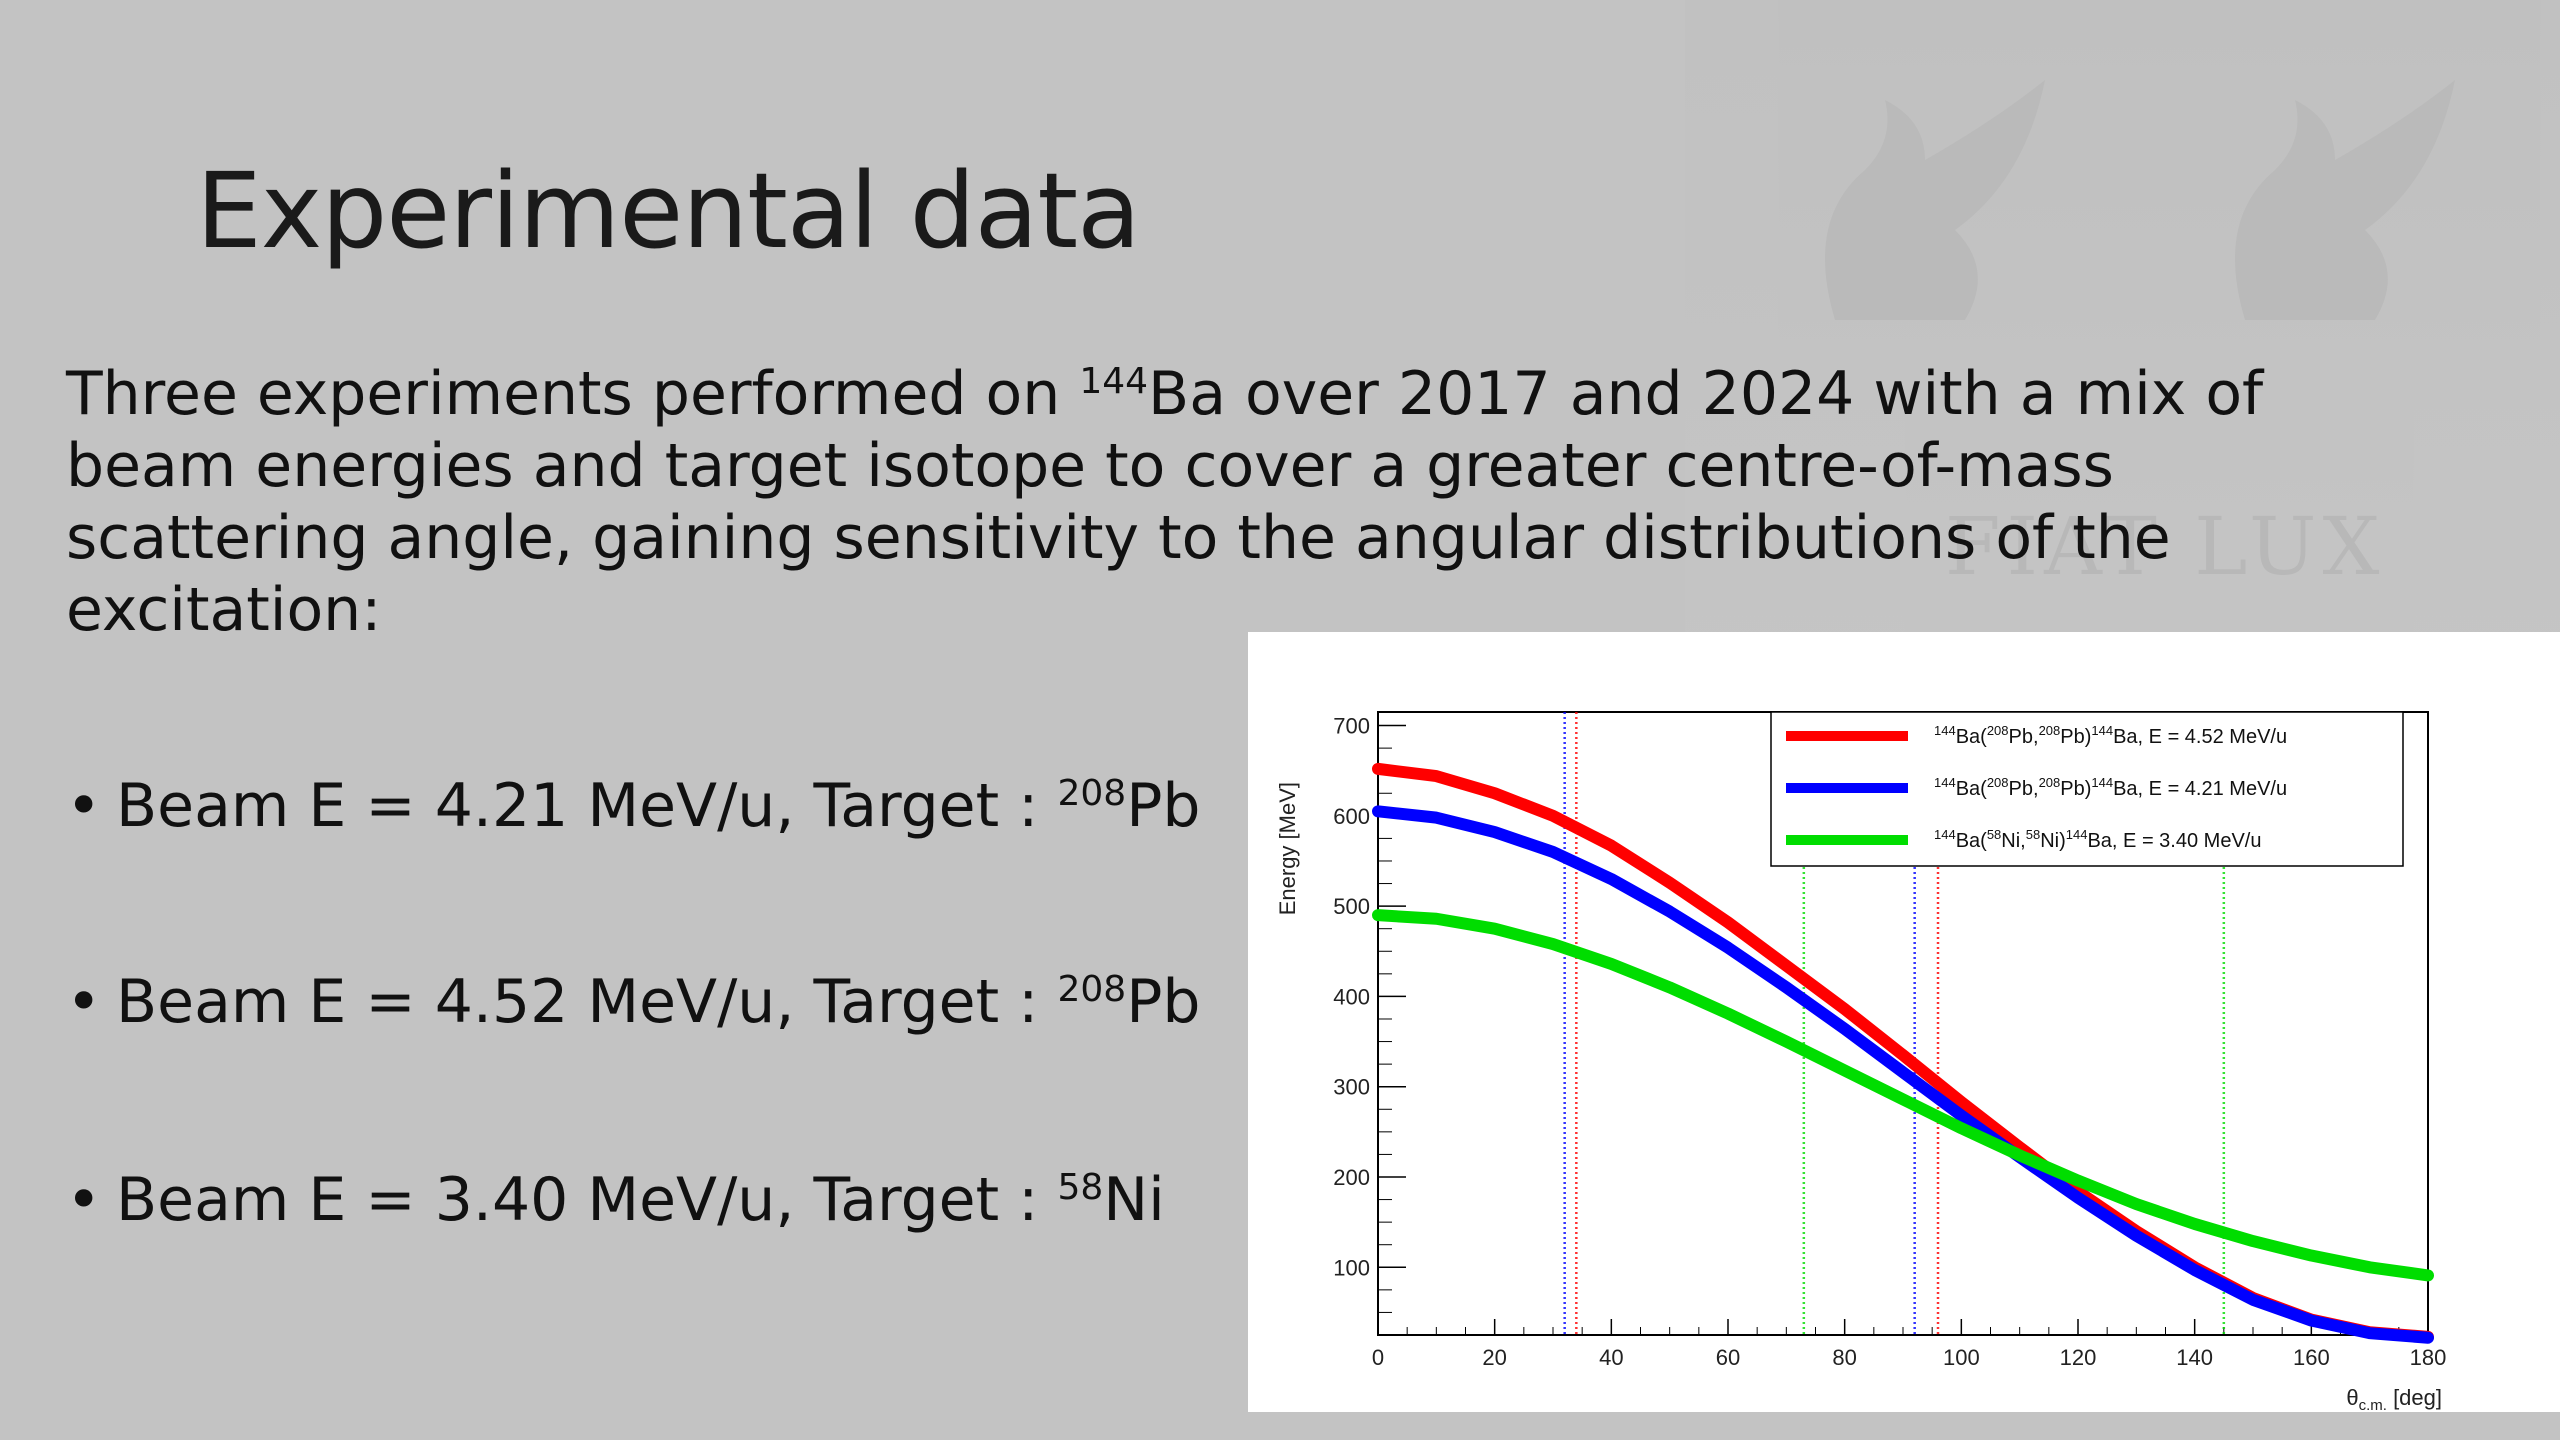  What do you see at coordinates (1611, 1357) in the screenshot?
I see `x-tick-label: 40` at bounding box center [1611, 1357].